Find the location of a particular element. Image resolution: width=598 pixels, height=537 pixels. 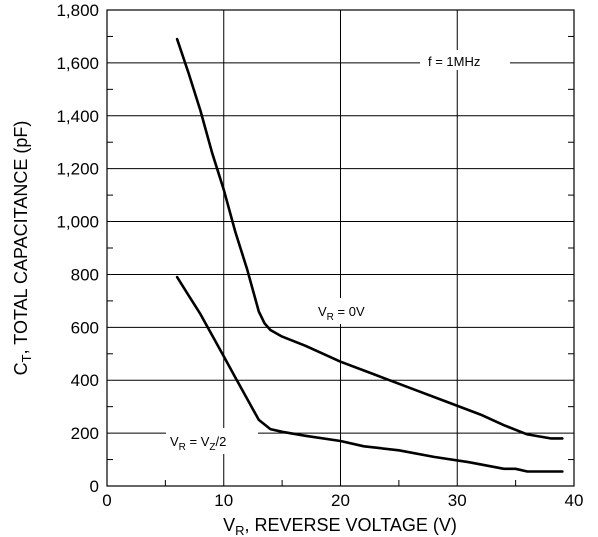

x-axis-label-rest: , REVERSE VOLTAGE (V) is located at coordinates (351, 525).